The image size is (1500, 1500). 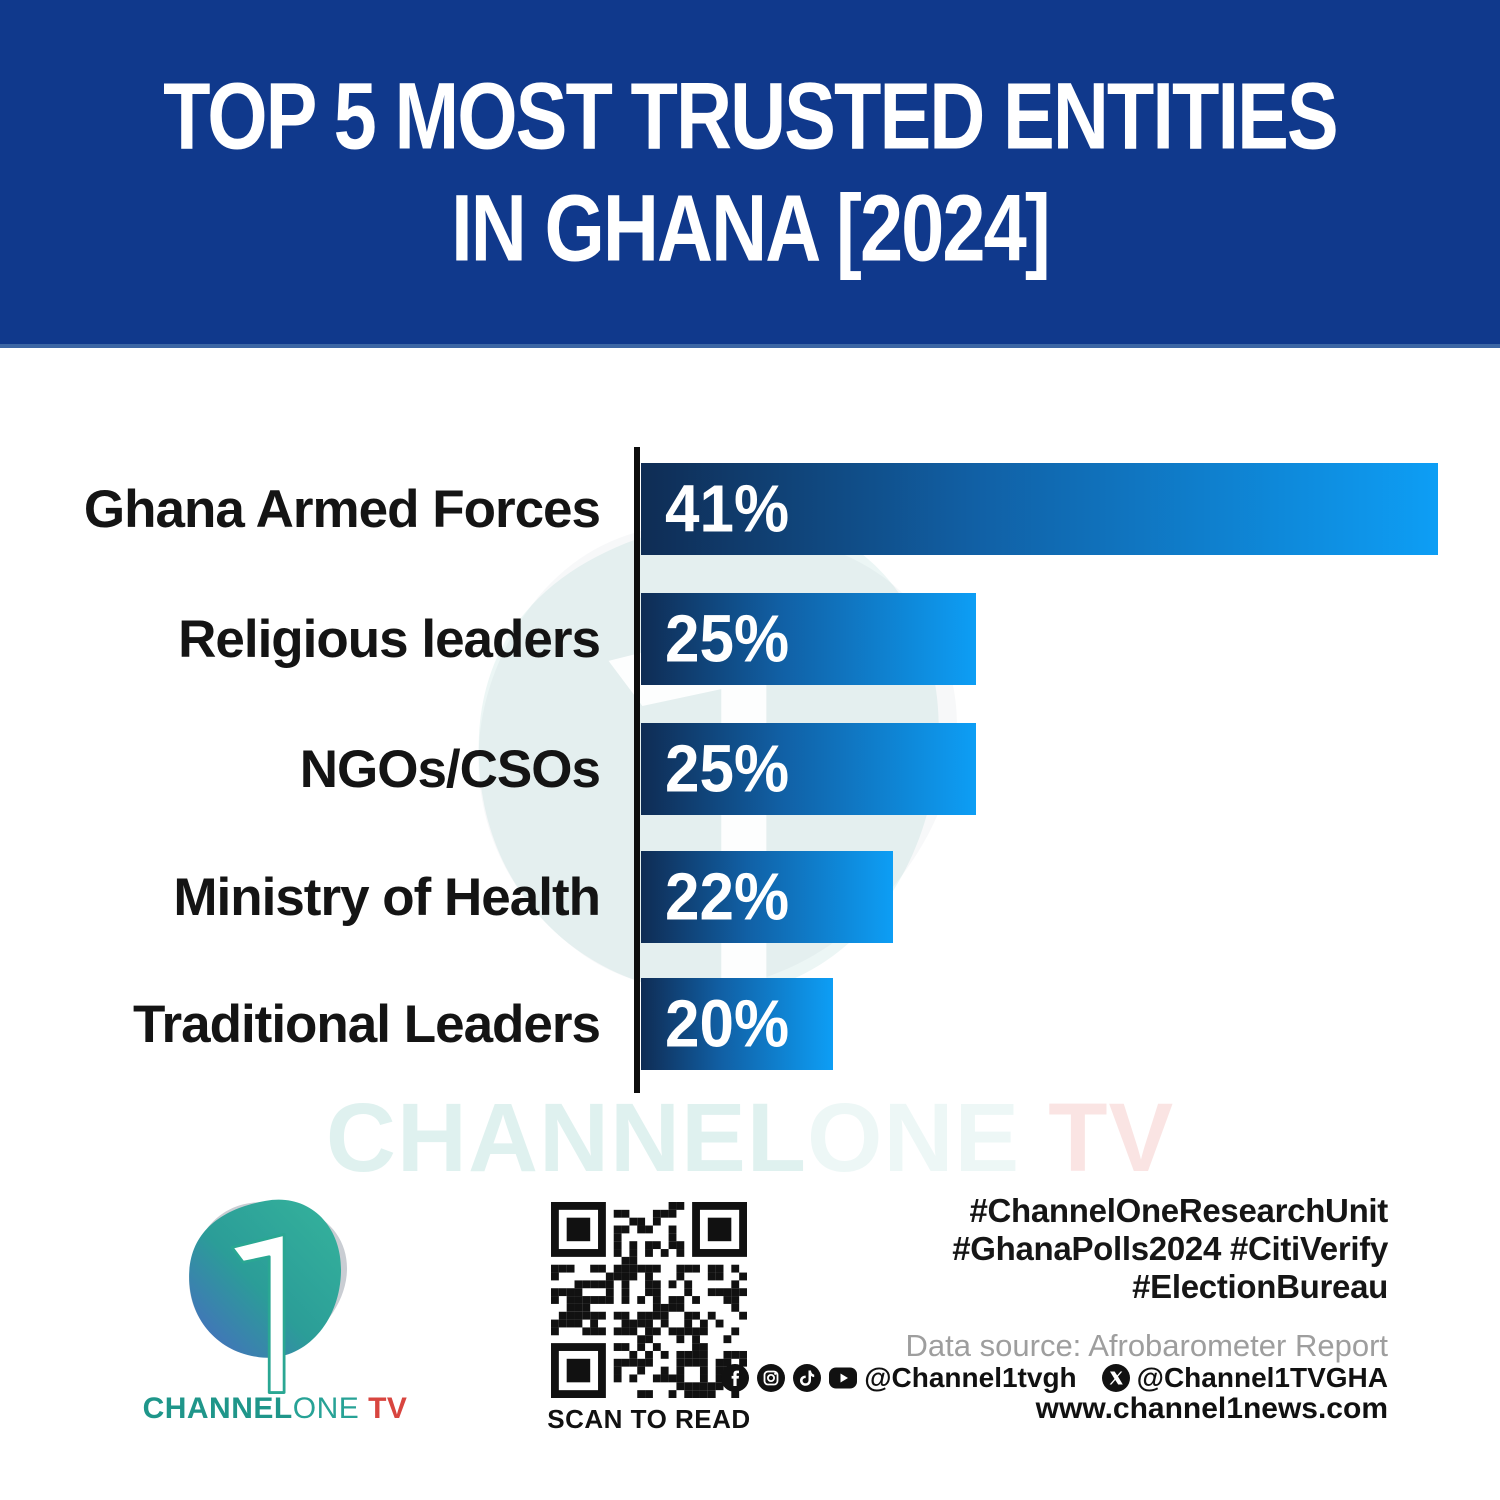 What do you see at coordinates (1097, 1137) in the screenshot?
I see `watermark-tv: TV` at bounding box center [1097, 1137].